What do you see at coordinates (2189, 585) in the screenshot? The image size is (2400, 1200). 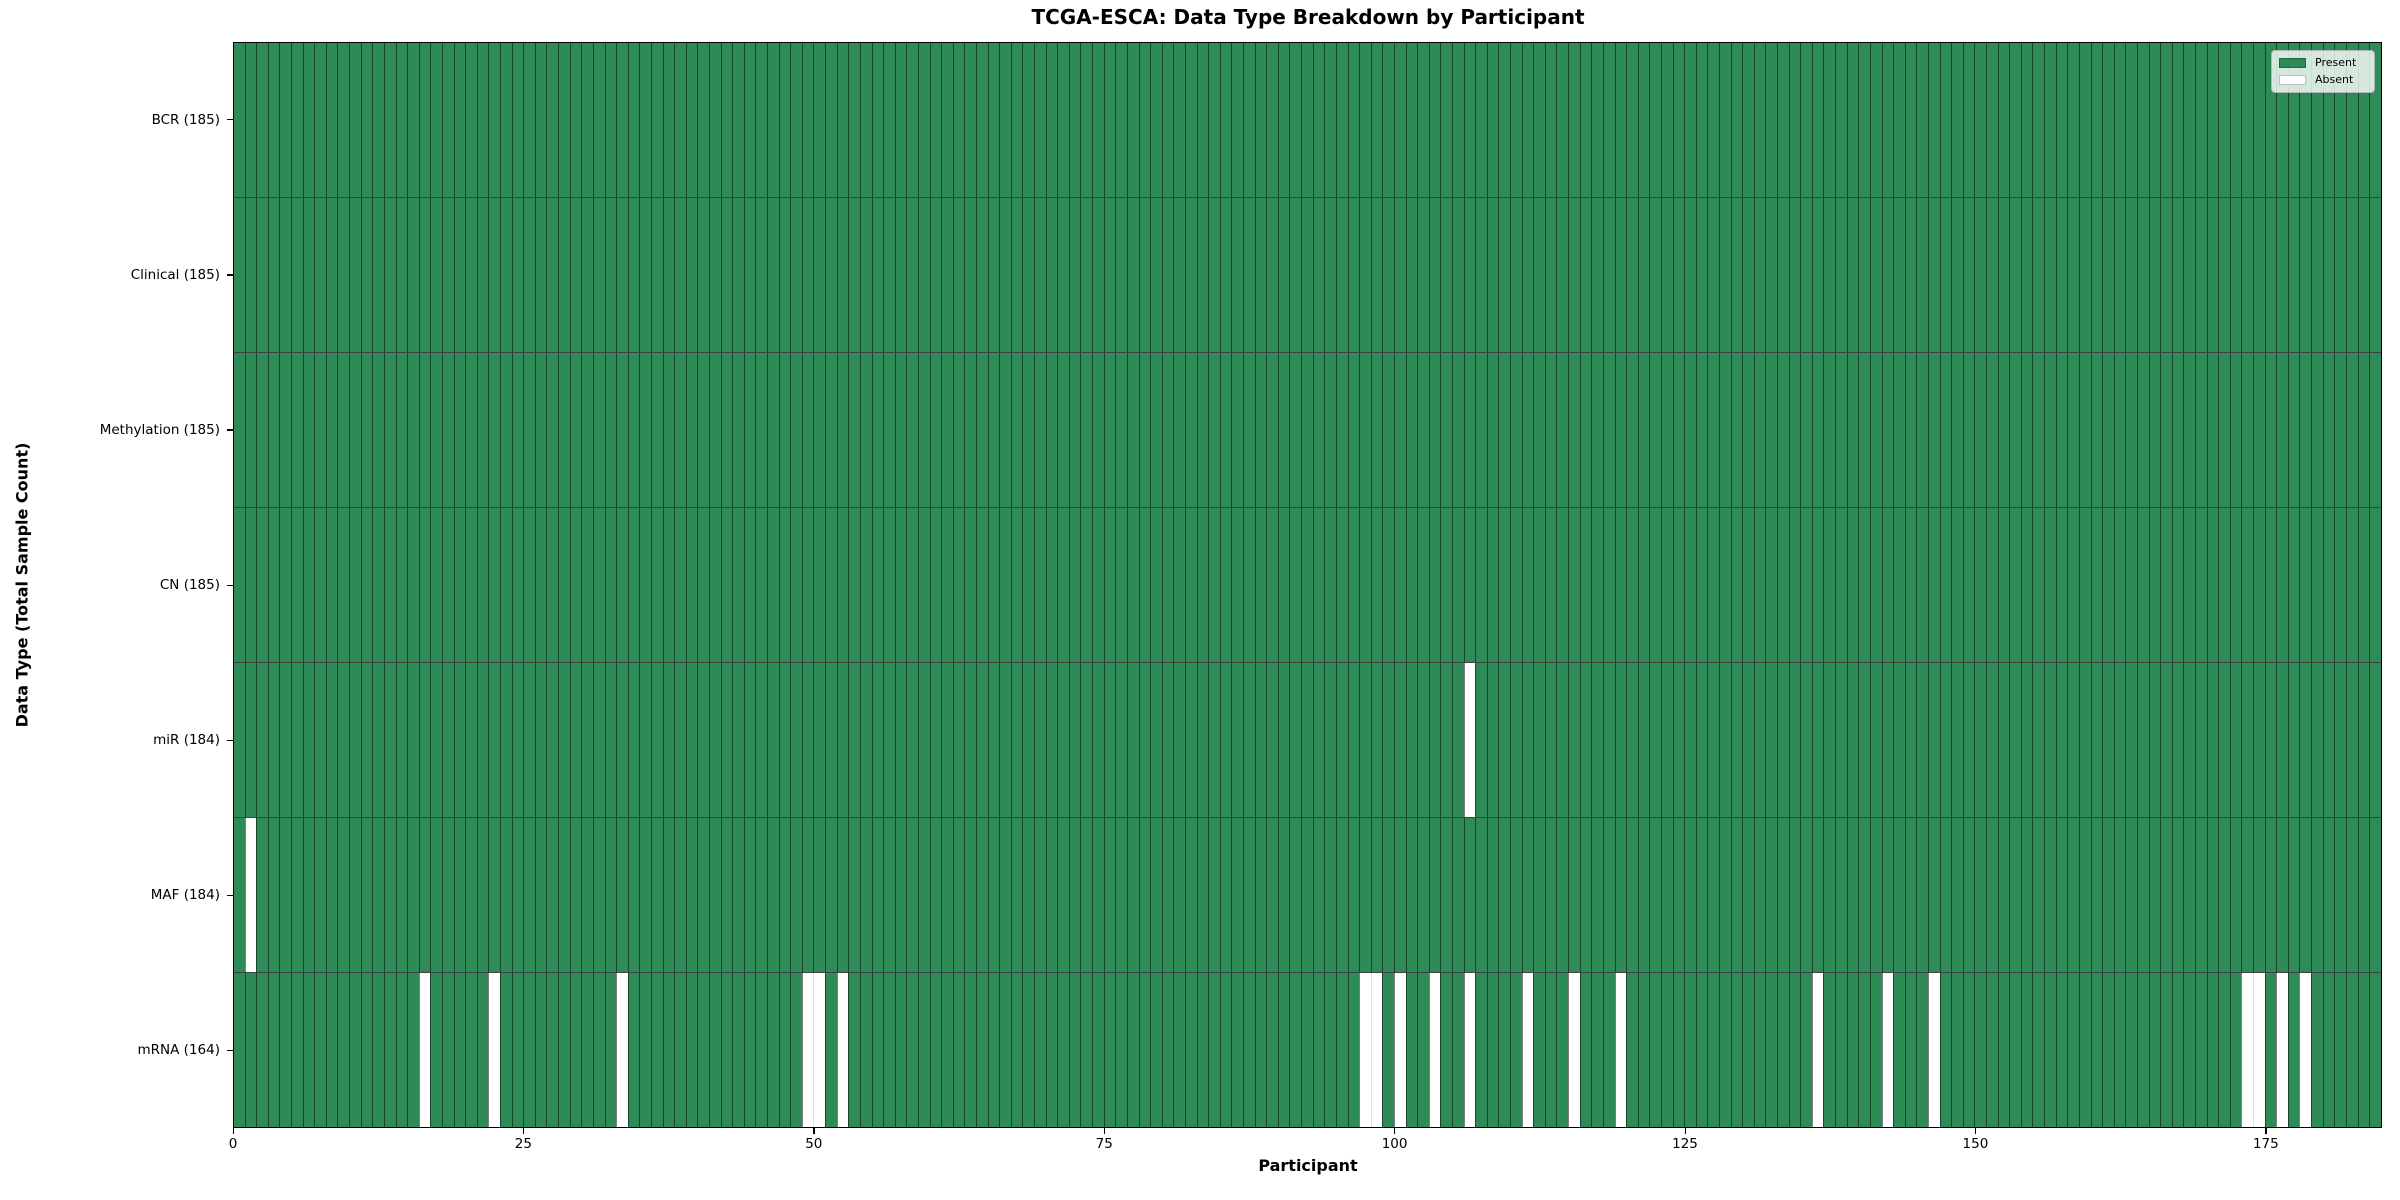 I see `cell-CN-168-present` at bounding box center [2189, 585].